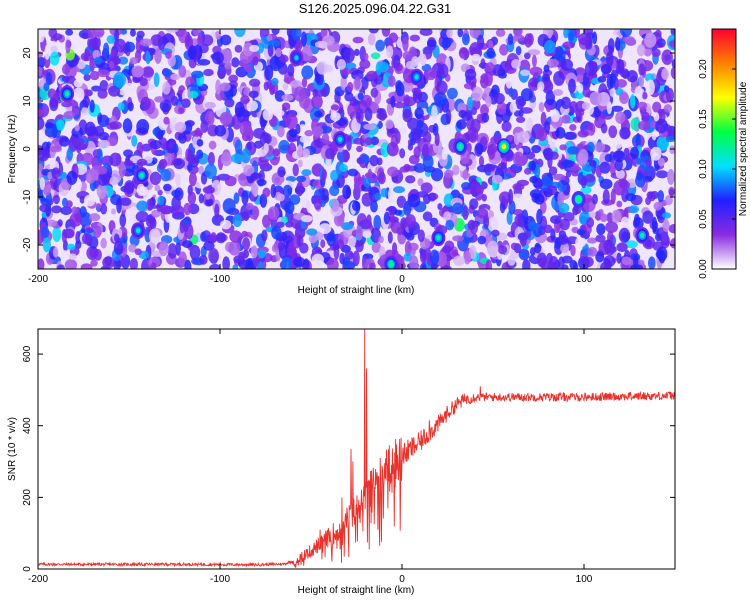 The image size is (750, 600). What do you see at coordinates (27, 101) in the screenshot?
I see `spectrogram-y-tick-label: 10` at bounding box center [27, 101].